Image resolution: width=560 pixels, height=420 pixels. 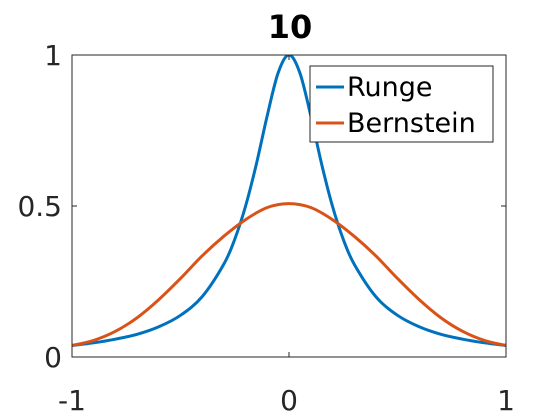 What do you see at coordinates (506, 400) in the screenshot?
I see `x-tick-label: 1` at bounding box center [506, 400].